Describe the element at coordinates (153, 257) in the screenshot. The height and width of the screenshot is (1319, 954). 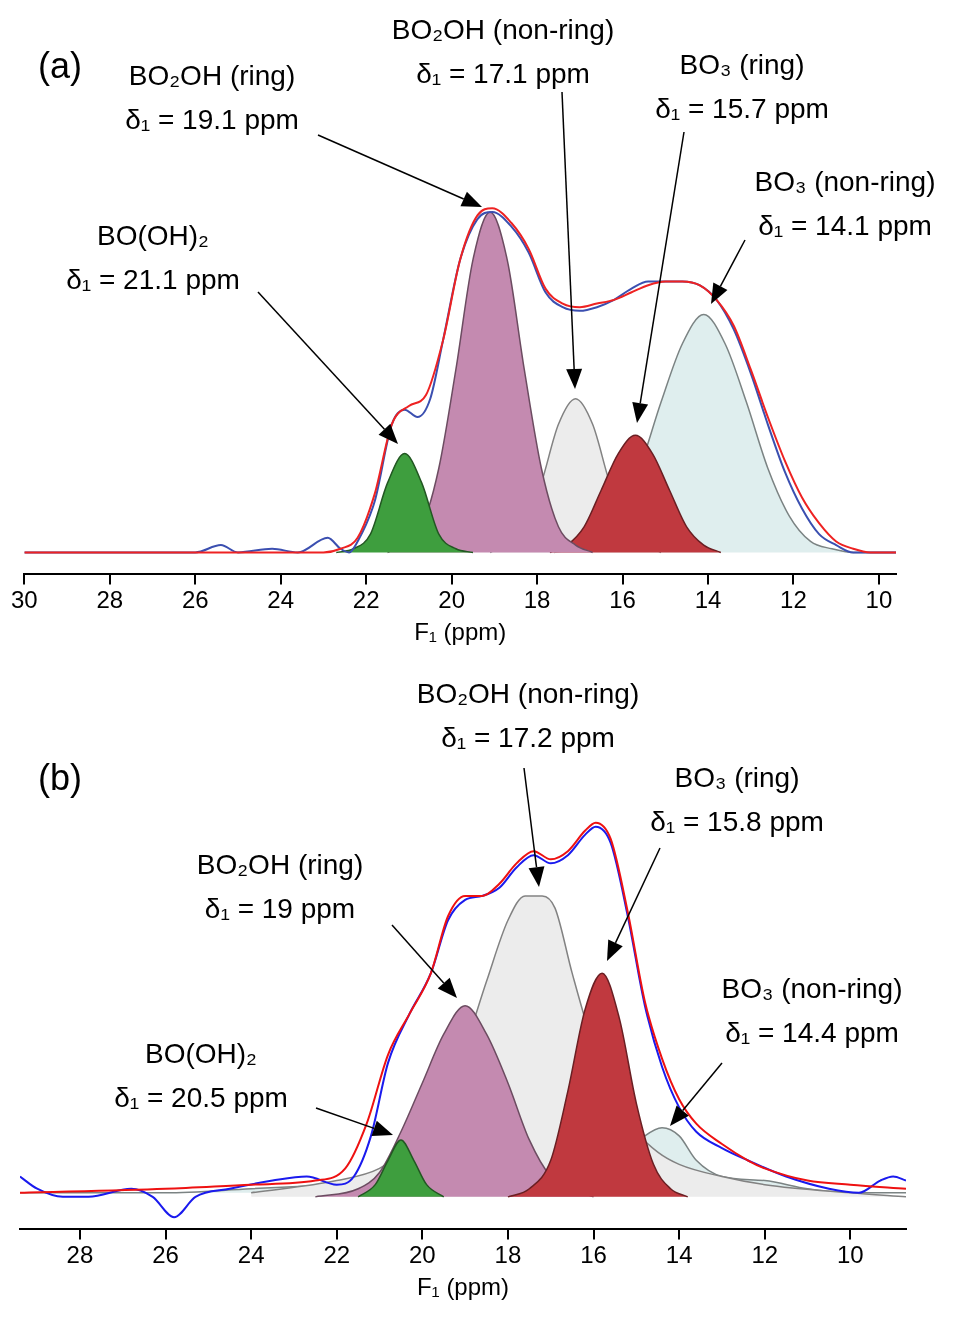
I see `annotation: BO(OH)₂ δ₁ = 21.1 ppm` at that location.